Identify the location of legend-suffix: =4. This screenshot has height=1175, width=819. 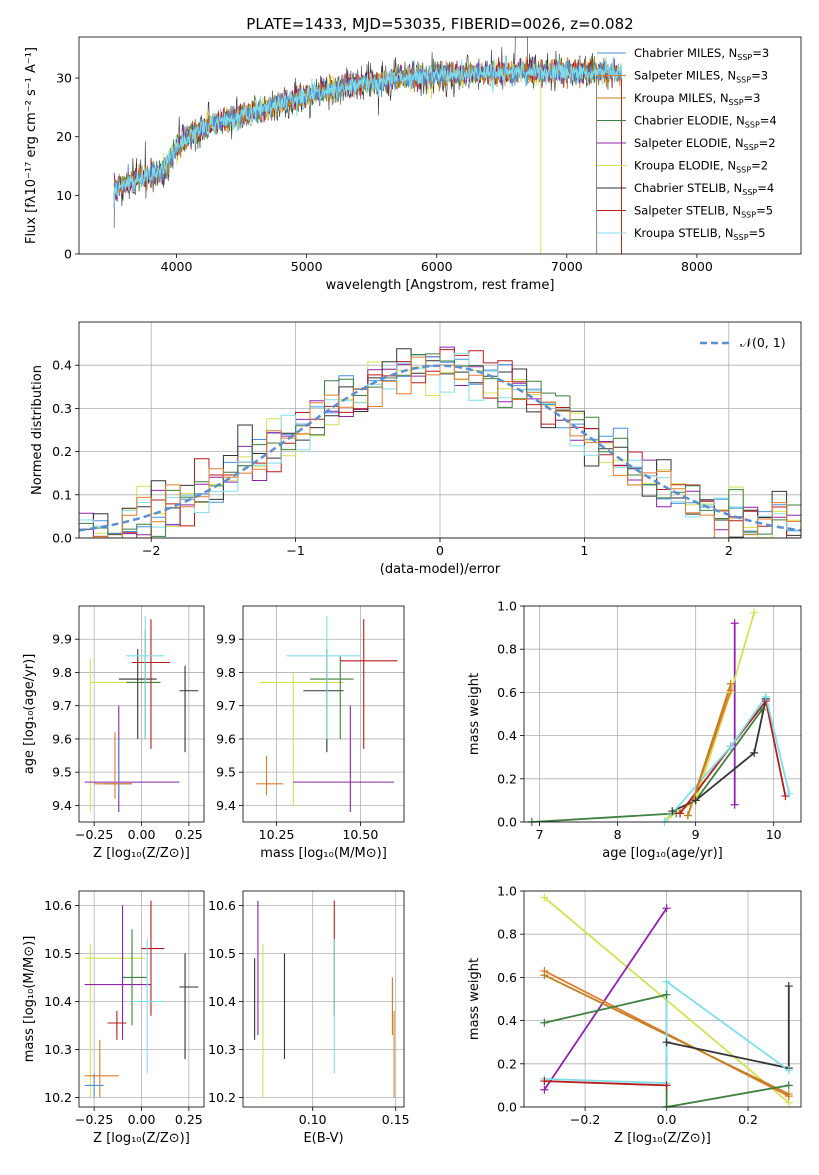
(765, 188).